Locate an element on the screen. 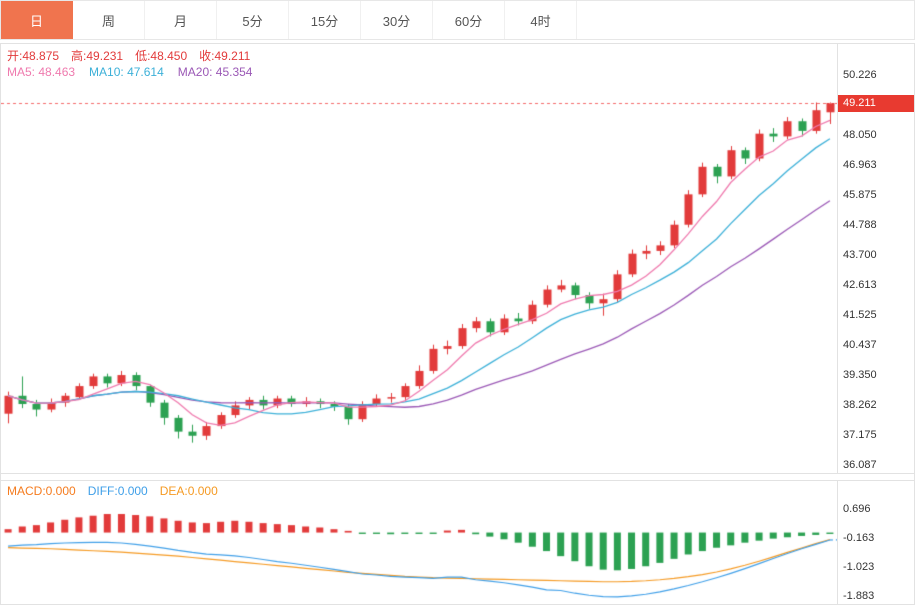 The width and height of the screenshot is (915, 608). panel-divider is located at coordinates (457, 477).